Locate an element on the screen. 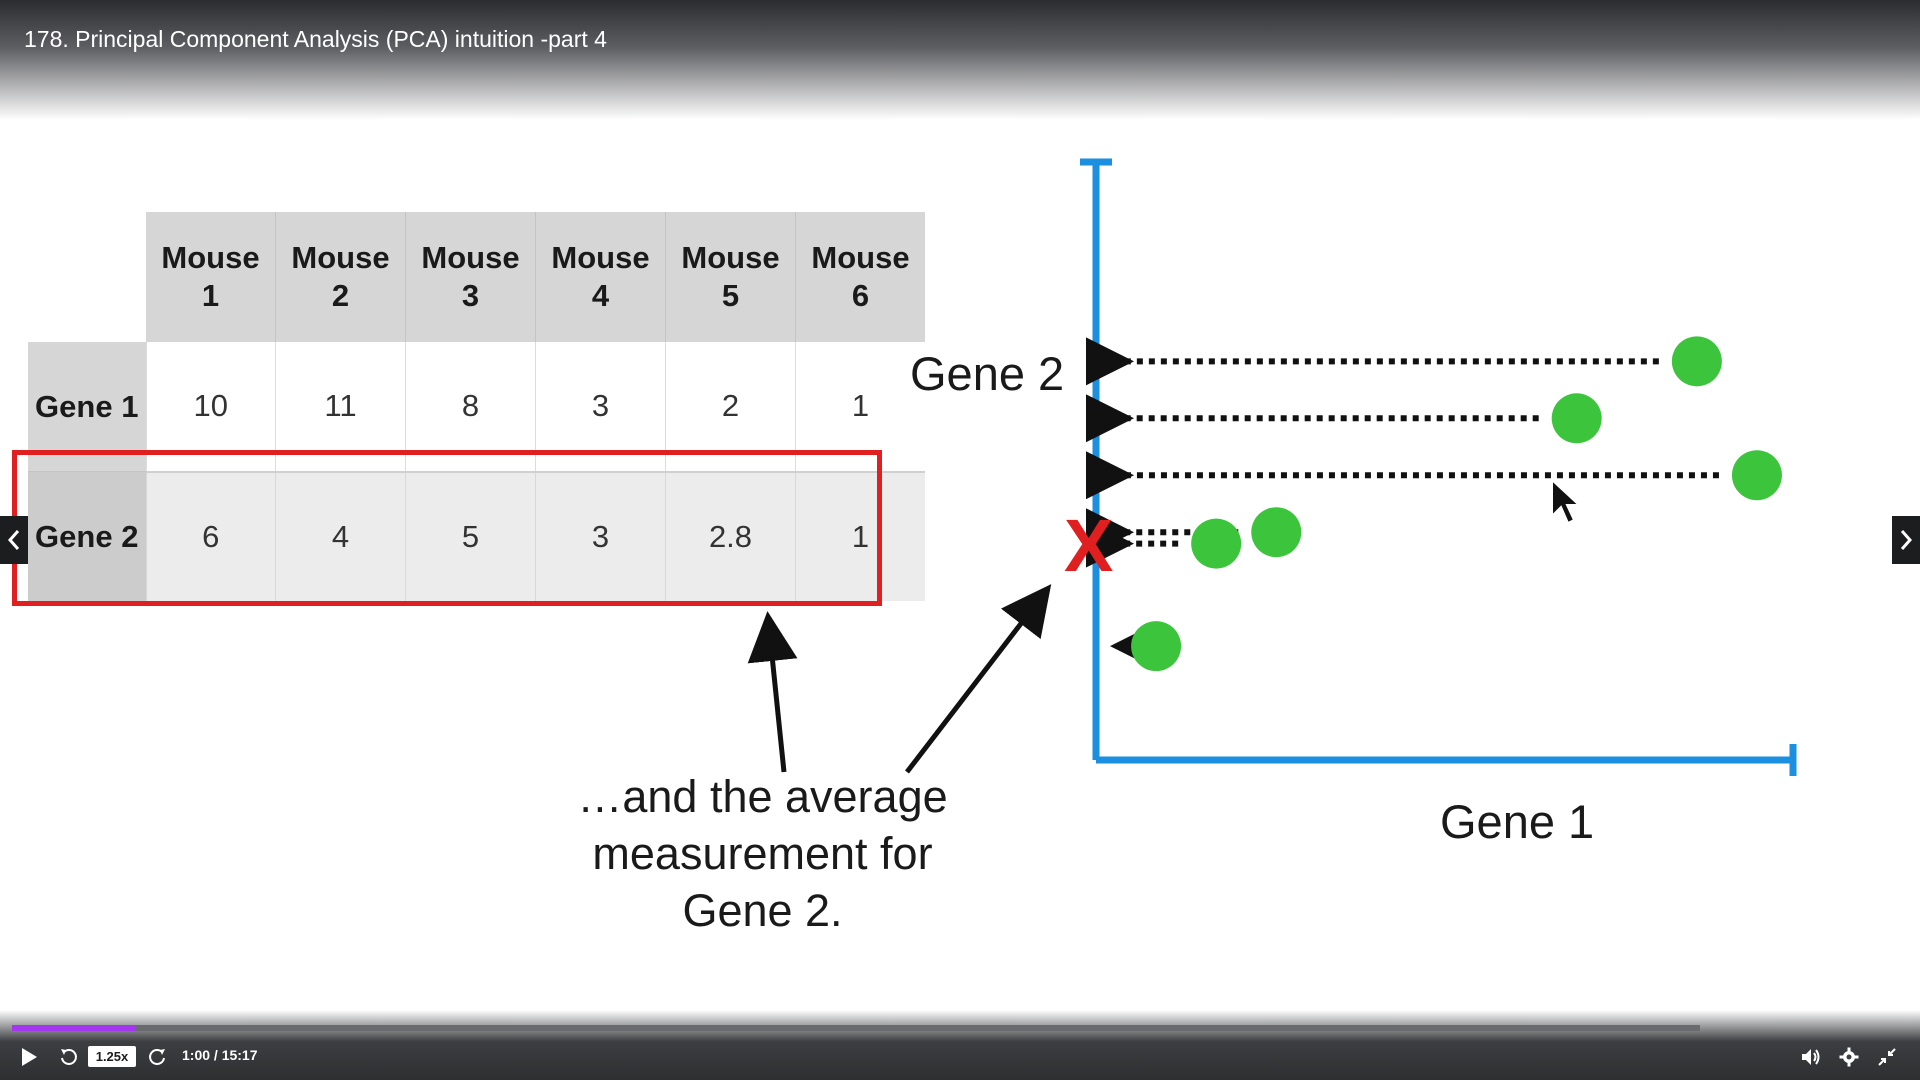  annotation-text: …and the average measurement for Gene 2. is located at coordinates (762, 853).